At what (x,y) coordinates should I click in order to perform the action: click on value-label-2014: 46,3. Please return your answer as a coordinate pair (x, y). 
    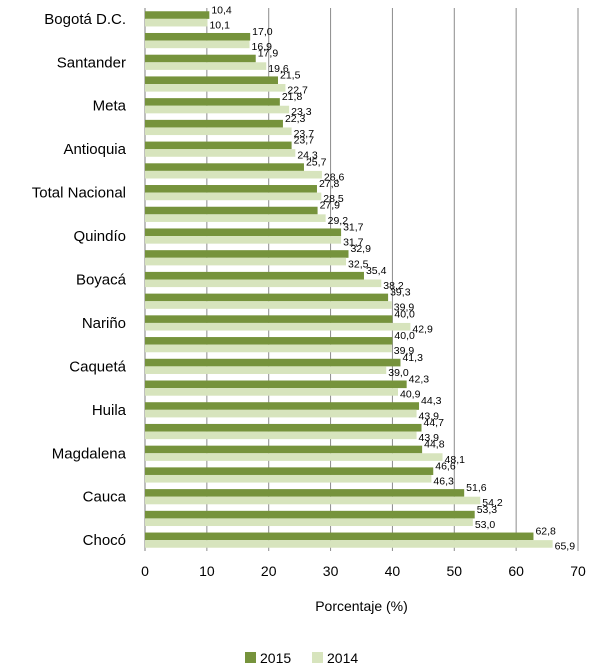
    Looking at the image, I should click on (443, 481).